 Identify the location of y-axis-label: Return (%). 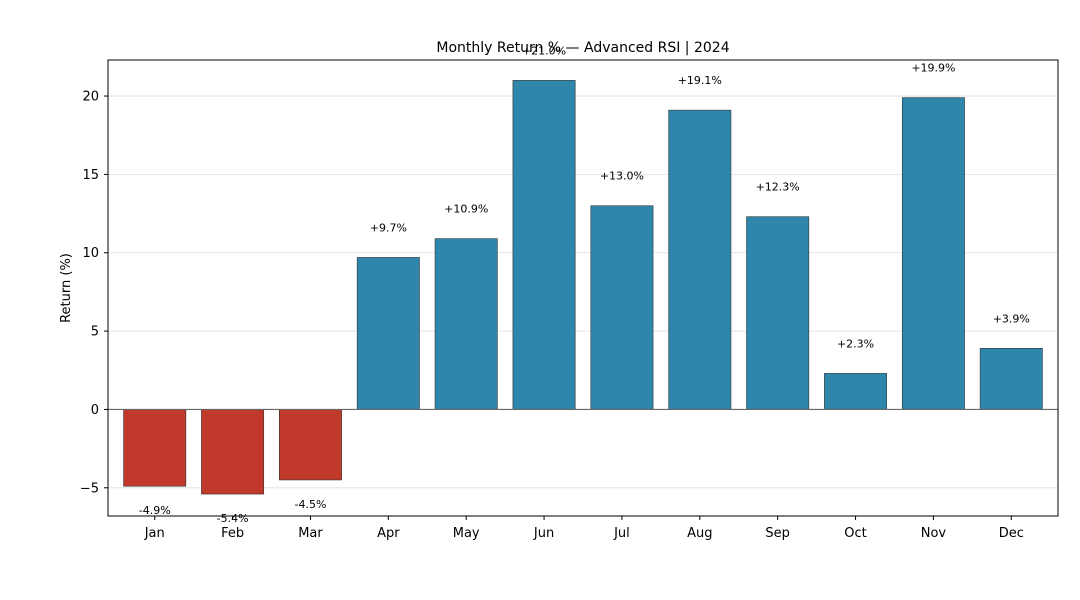
(66, 288).